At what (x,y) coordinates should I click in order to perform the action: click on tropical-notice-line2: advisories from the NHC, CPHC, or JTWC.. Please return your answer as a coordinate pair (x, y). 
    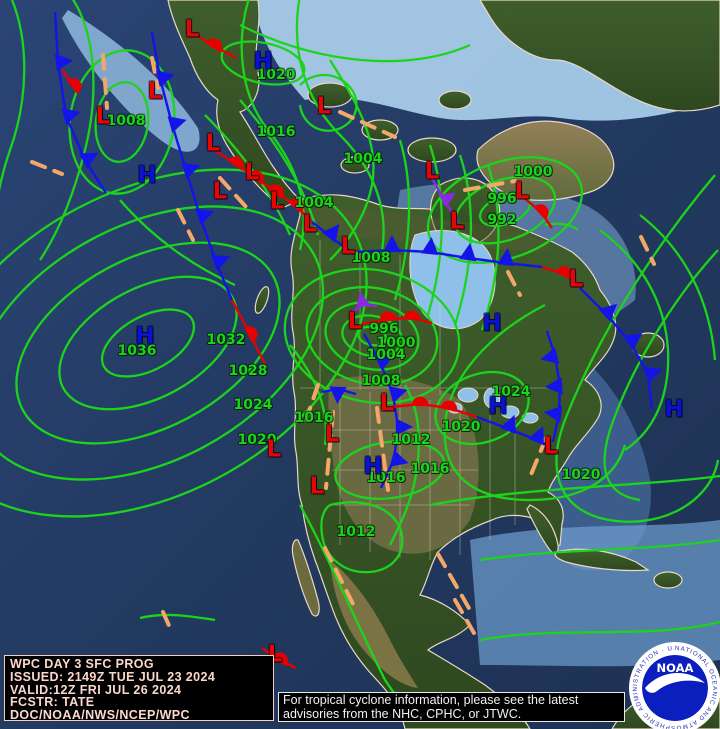
    Looking at the image, I should click on (402, 713).